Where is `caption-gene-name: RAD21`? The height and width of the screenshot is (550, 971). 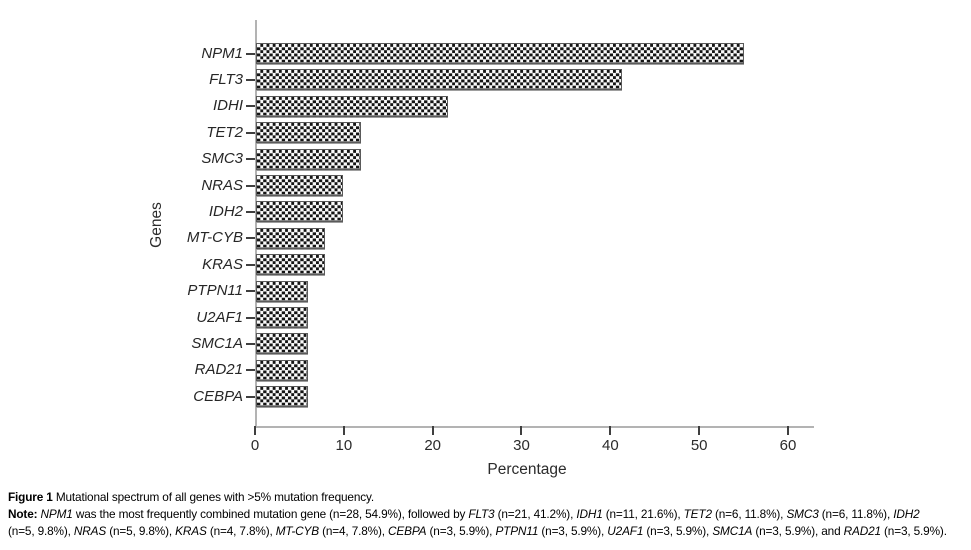
caption-gene-name: RAD21 is located at coordinates (862, 531).